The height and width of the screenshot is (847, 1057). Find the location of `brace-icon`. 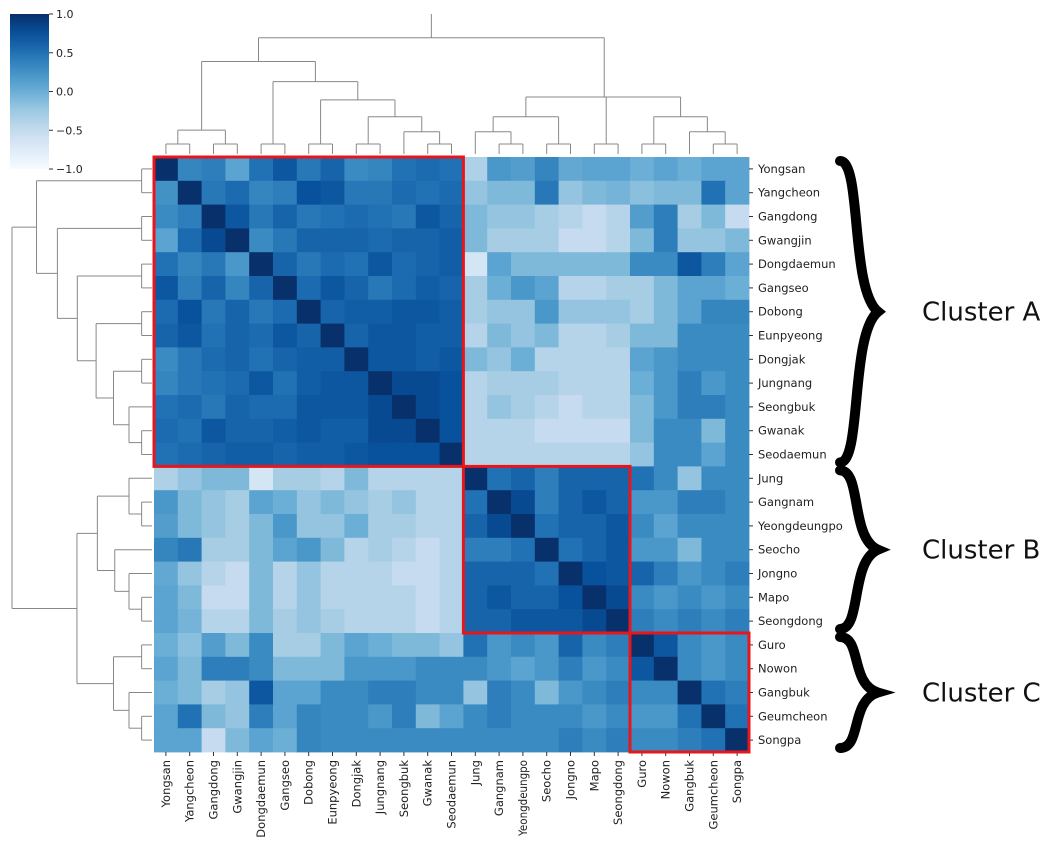

brace-icon is located at coordinates (865, 692).